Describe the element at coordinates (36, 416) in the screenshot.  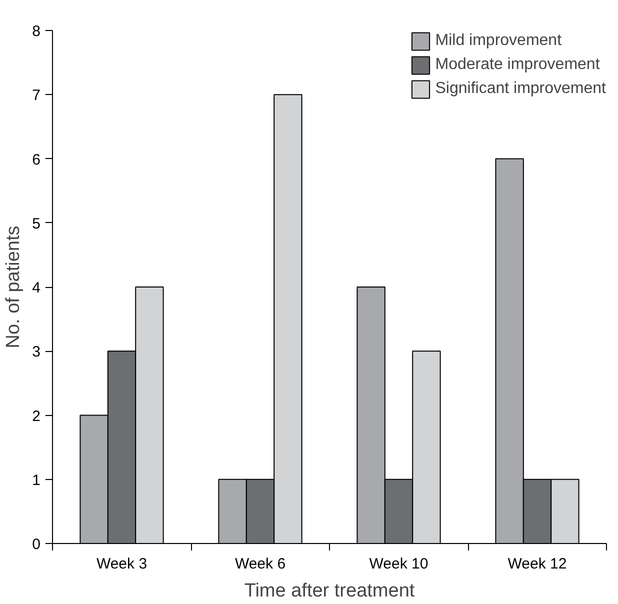
I see `y-tick-label: 2` at that location.